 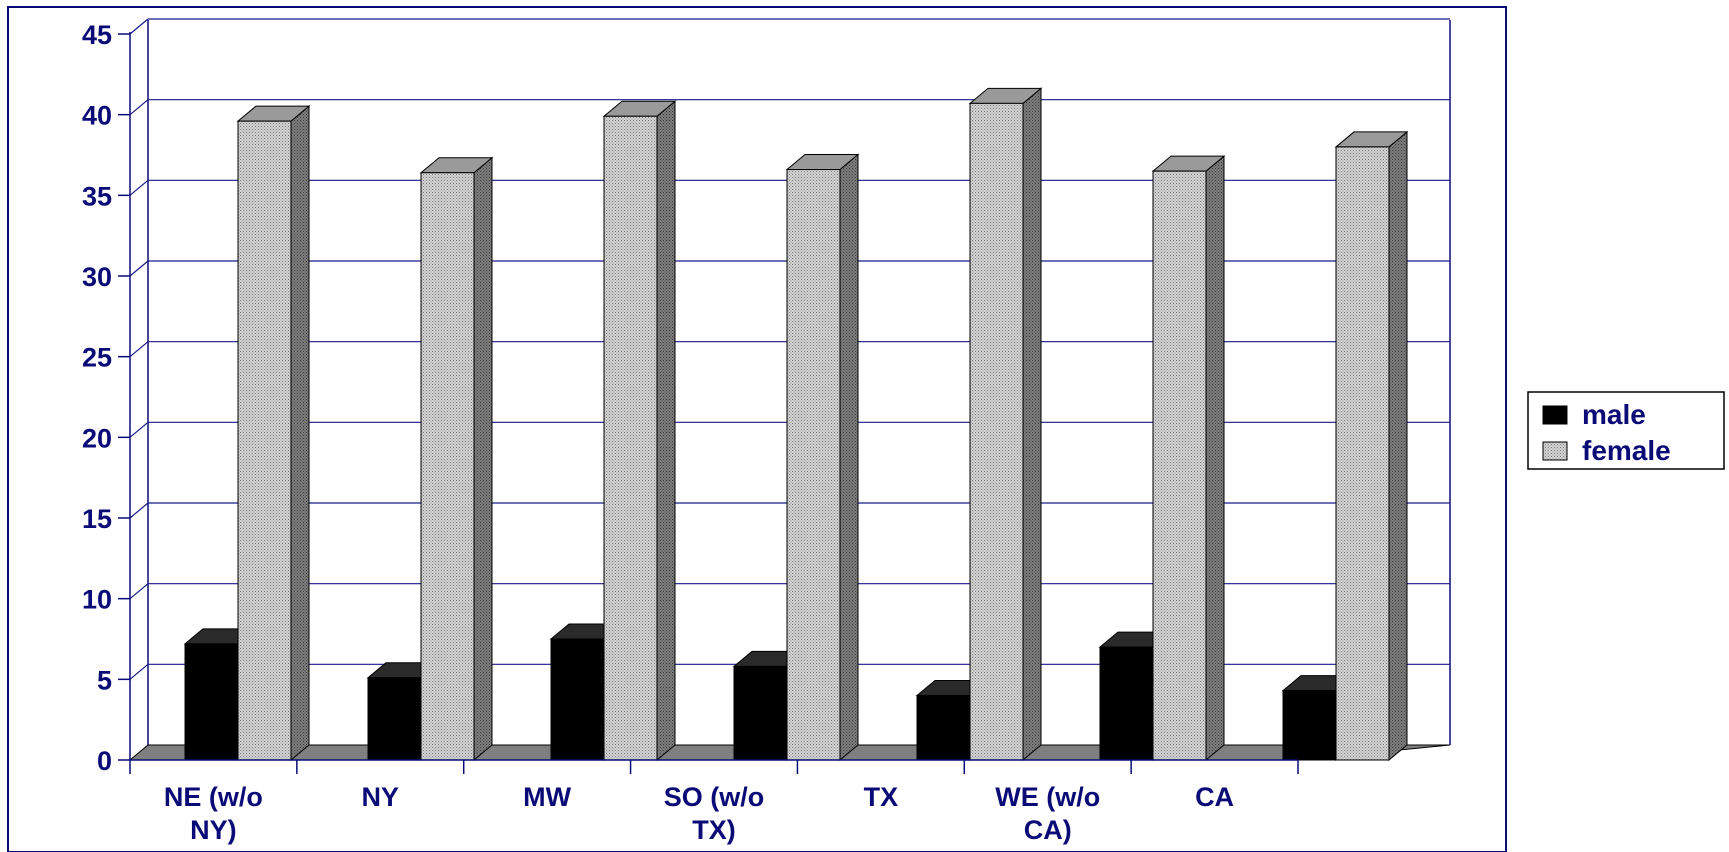 What do you see at coordinates (97, 35) in the screenshot?
I see `y-tick-label: 45` at bounding box center [97, 35].